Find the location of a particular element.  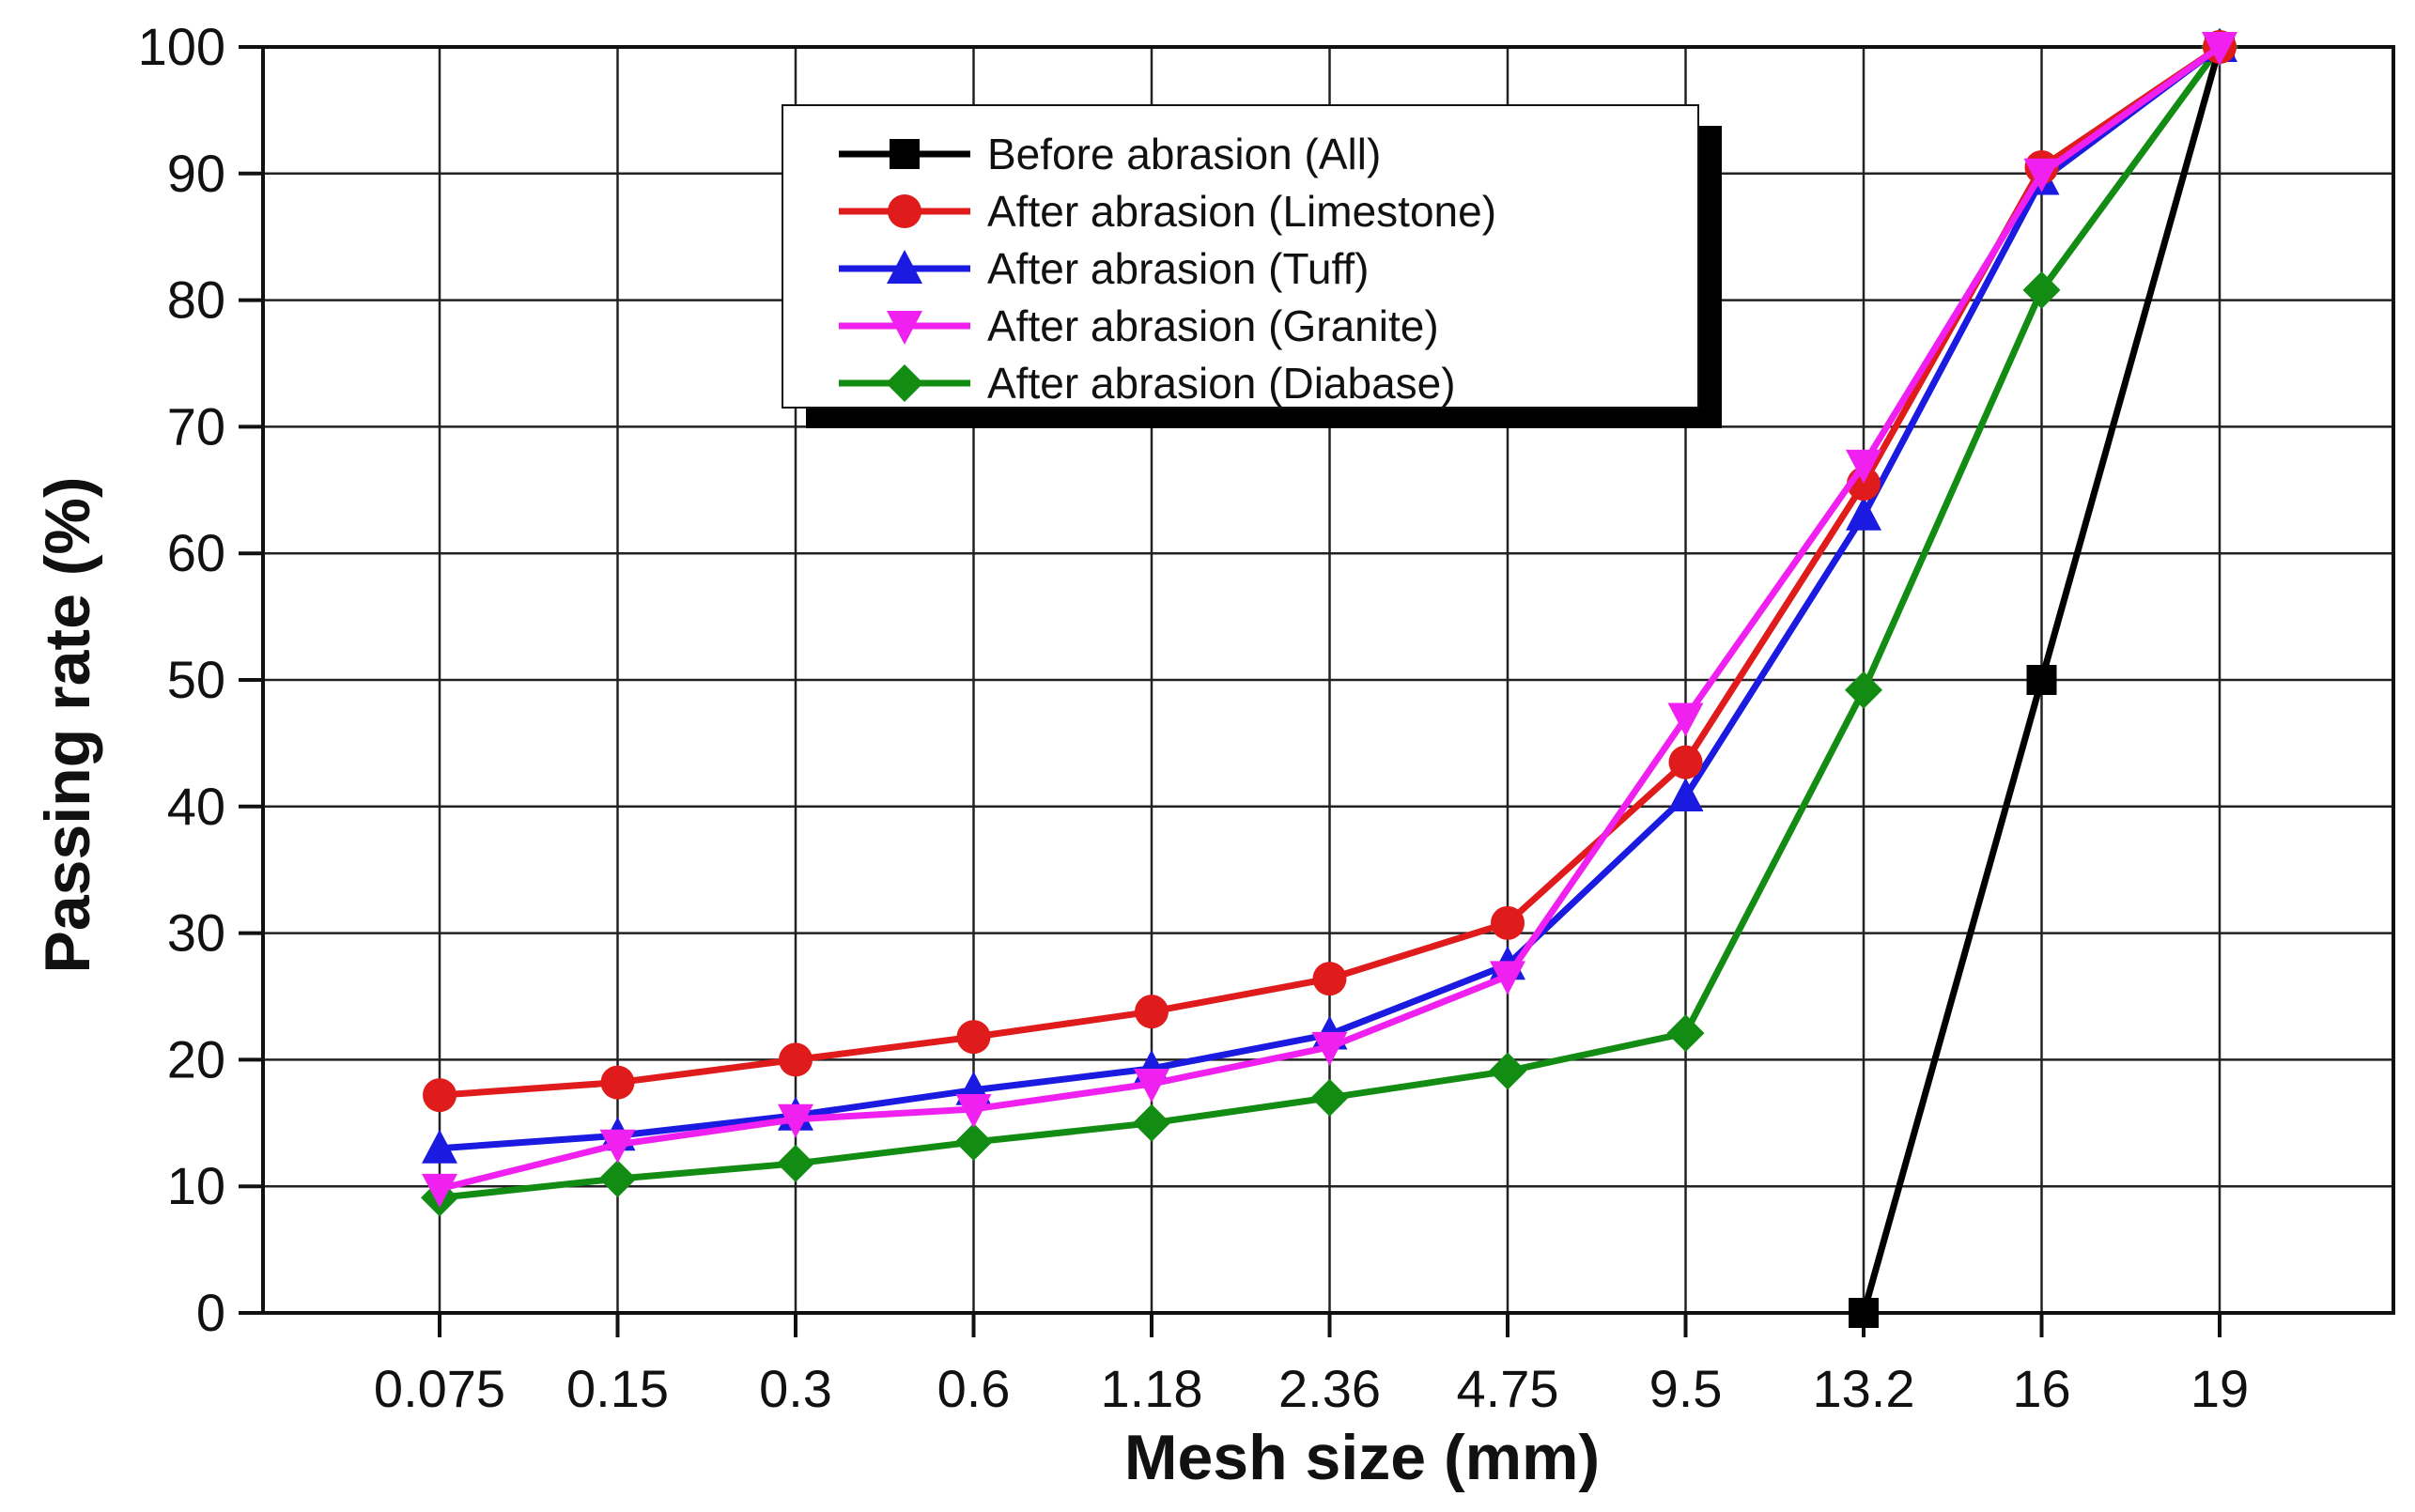

y-tick-label: 80 is located at coordinates (196, 300).